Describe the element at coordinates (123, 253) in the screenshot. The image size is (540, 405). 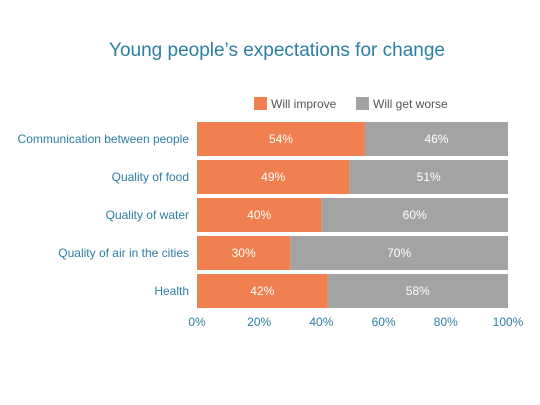
I see `category-label: Quality of air in the cities` at that location.